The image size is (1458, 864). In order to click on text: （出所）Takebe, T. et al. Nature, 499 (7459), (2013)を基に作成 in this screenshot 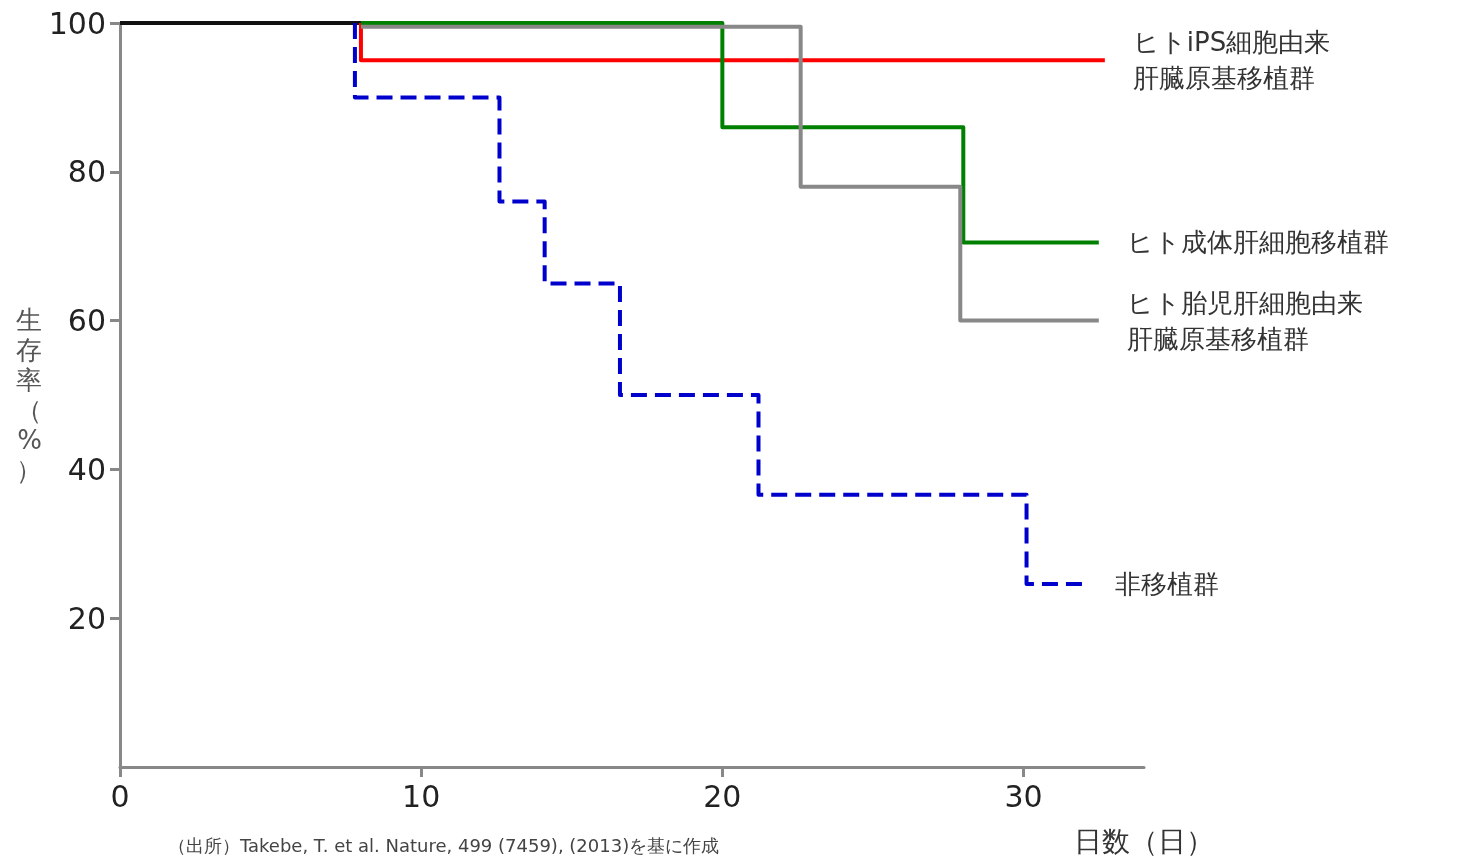, I will do `click(444, 845)`.